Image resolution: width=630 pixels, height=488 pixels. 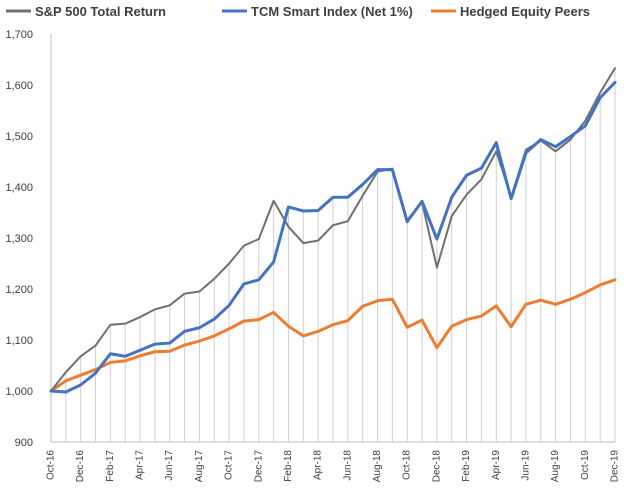 I want to click on x-tick-label: Oct-17, so click(x=229, y=465).